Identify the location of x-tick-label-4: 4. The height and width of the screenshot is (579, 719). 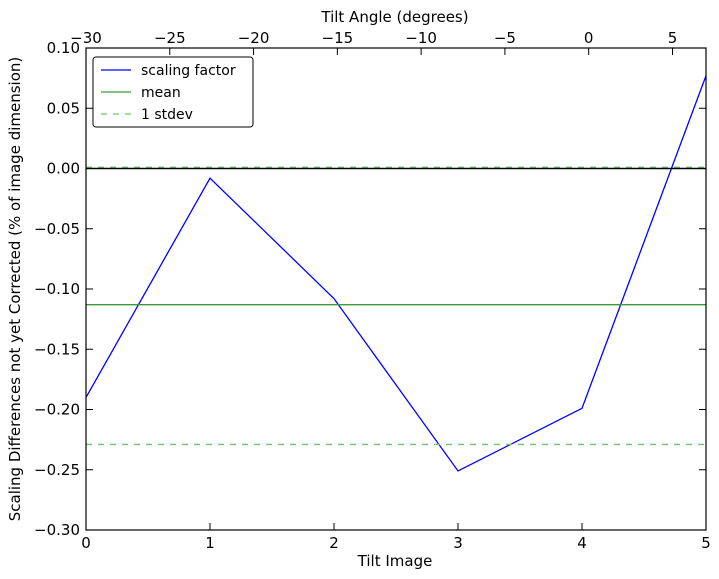
(582, 543).